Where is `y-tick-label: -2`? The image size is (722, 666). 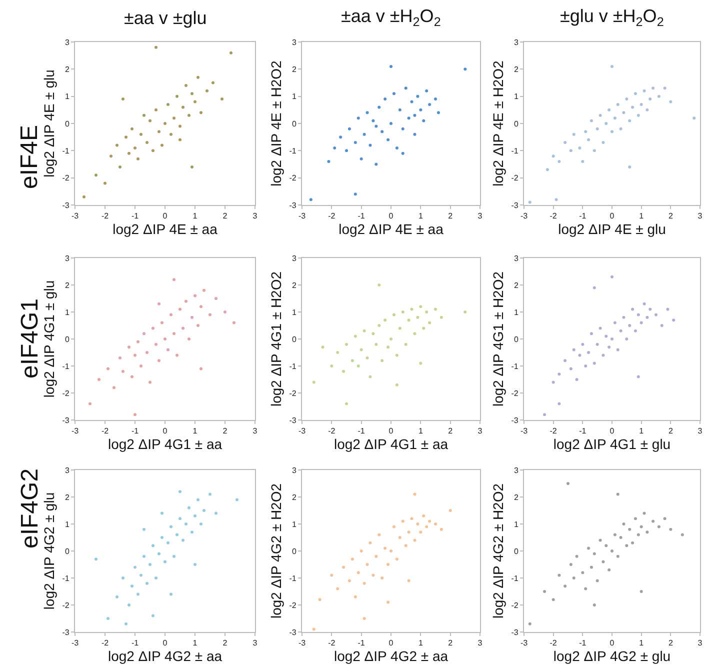
y-tick-label: -2 is located at coordinates (66, 393).